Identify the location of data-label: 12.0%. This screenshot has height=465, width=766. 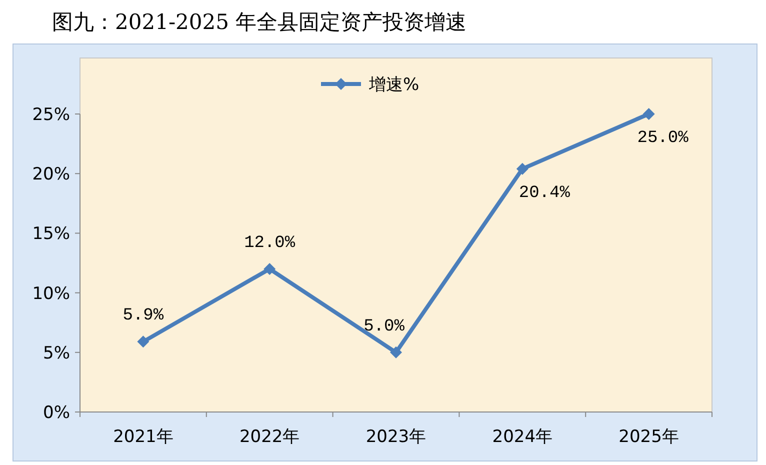
(270, 243).